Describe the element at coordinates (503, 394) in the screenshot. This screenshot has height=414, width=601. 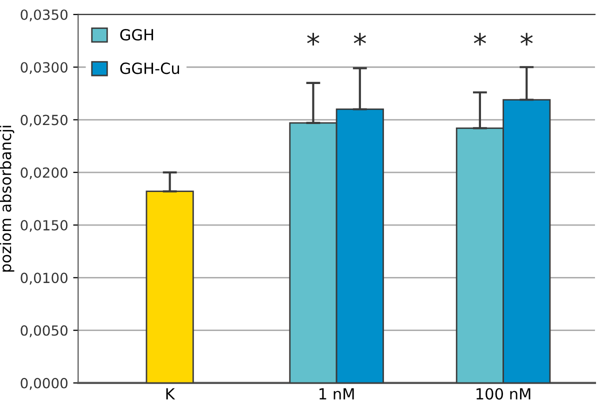
I see `x-tick-label: 100 nM` at that location.